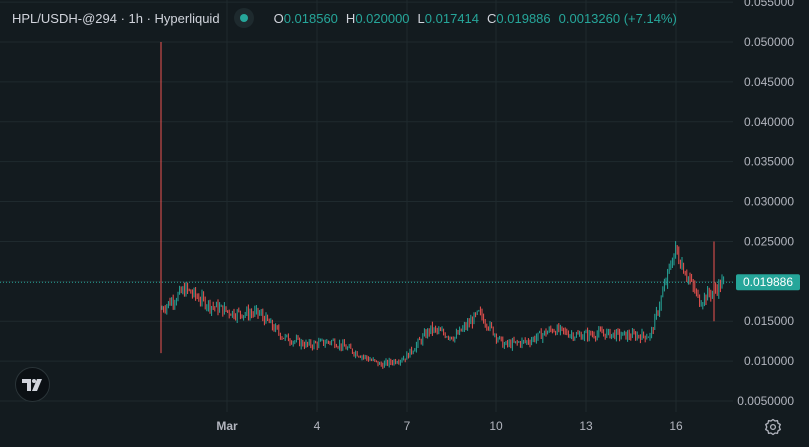 The image size is (809, 447). Describe the element at coordinates (278, 18) in the screenshot. I see `open-key: O` at that location.